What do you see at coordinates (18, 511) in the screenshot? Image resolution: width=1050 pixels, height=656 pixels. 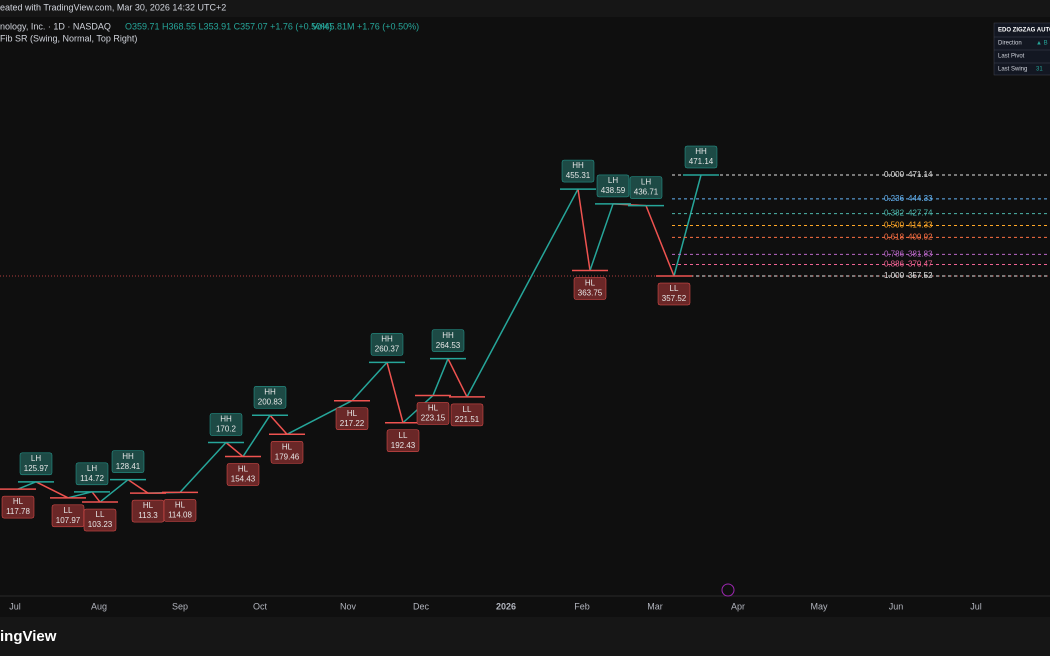 I see `pivot-value: 117.78` at bounding box center [18, 511].